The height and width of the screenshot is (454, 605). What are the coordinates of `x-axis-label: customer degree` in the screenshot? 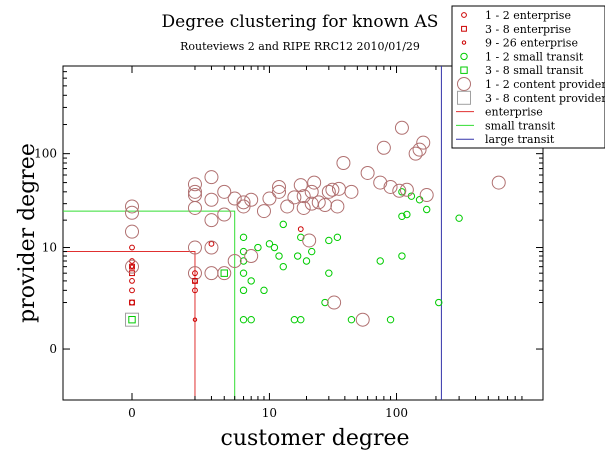 It's located at (315, 438).